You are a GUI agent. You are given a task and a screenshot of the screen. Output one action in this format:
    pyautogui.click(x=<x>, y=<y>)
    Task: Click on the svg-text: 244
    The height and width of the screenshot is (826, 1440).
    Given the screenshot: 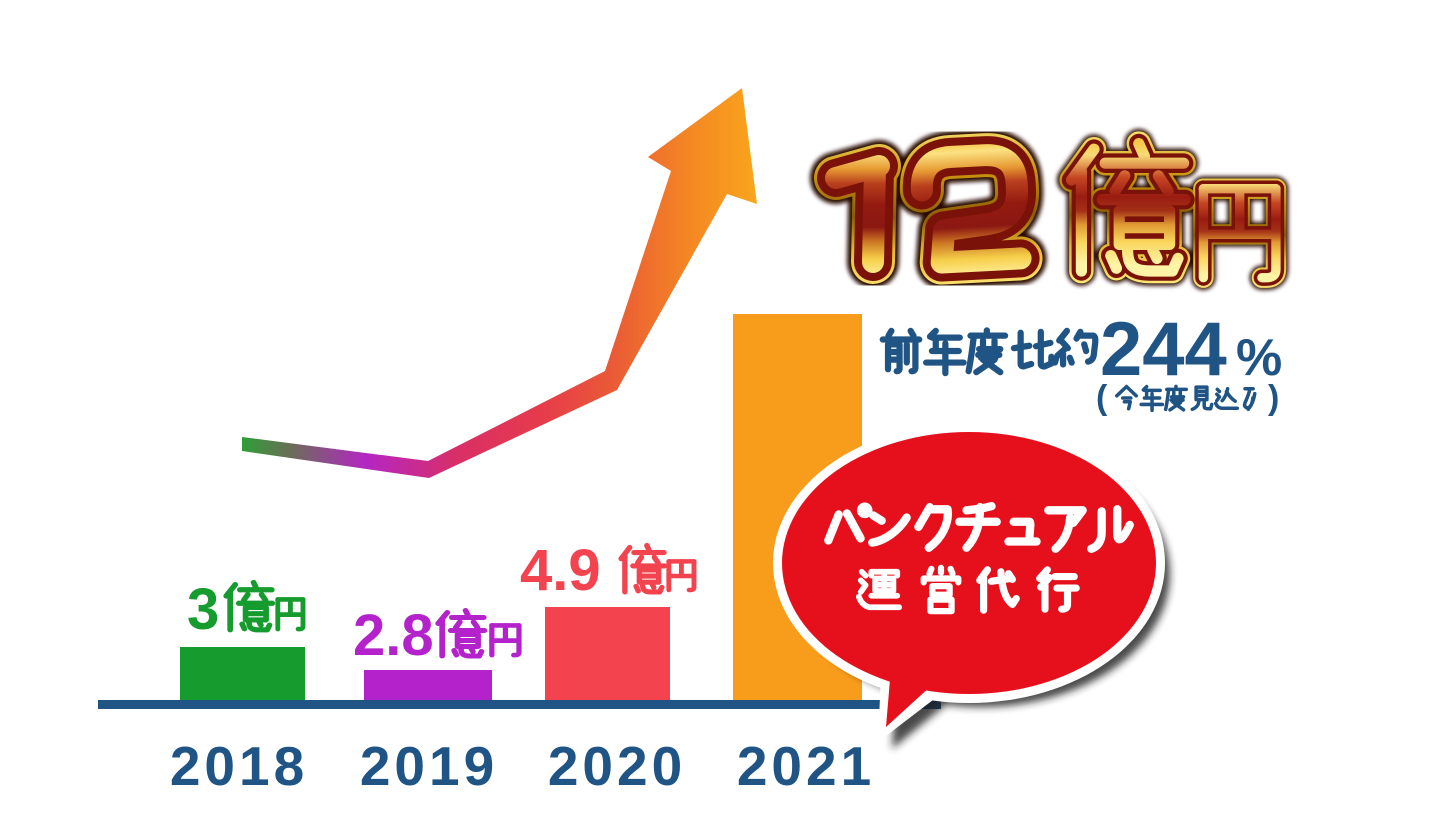 What is the action you would take?
    pyautogui.click(x=1163, y=349)
    